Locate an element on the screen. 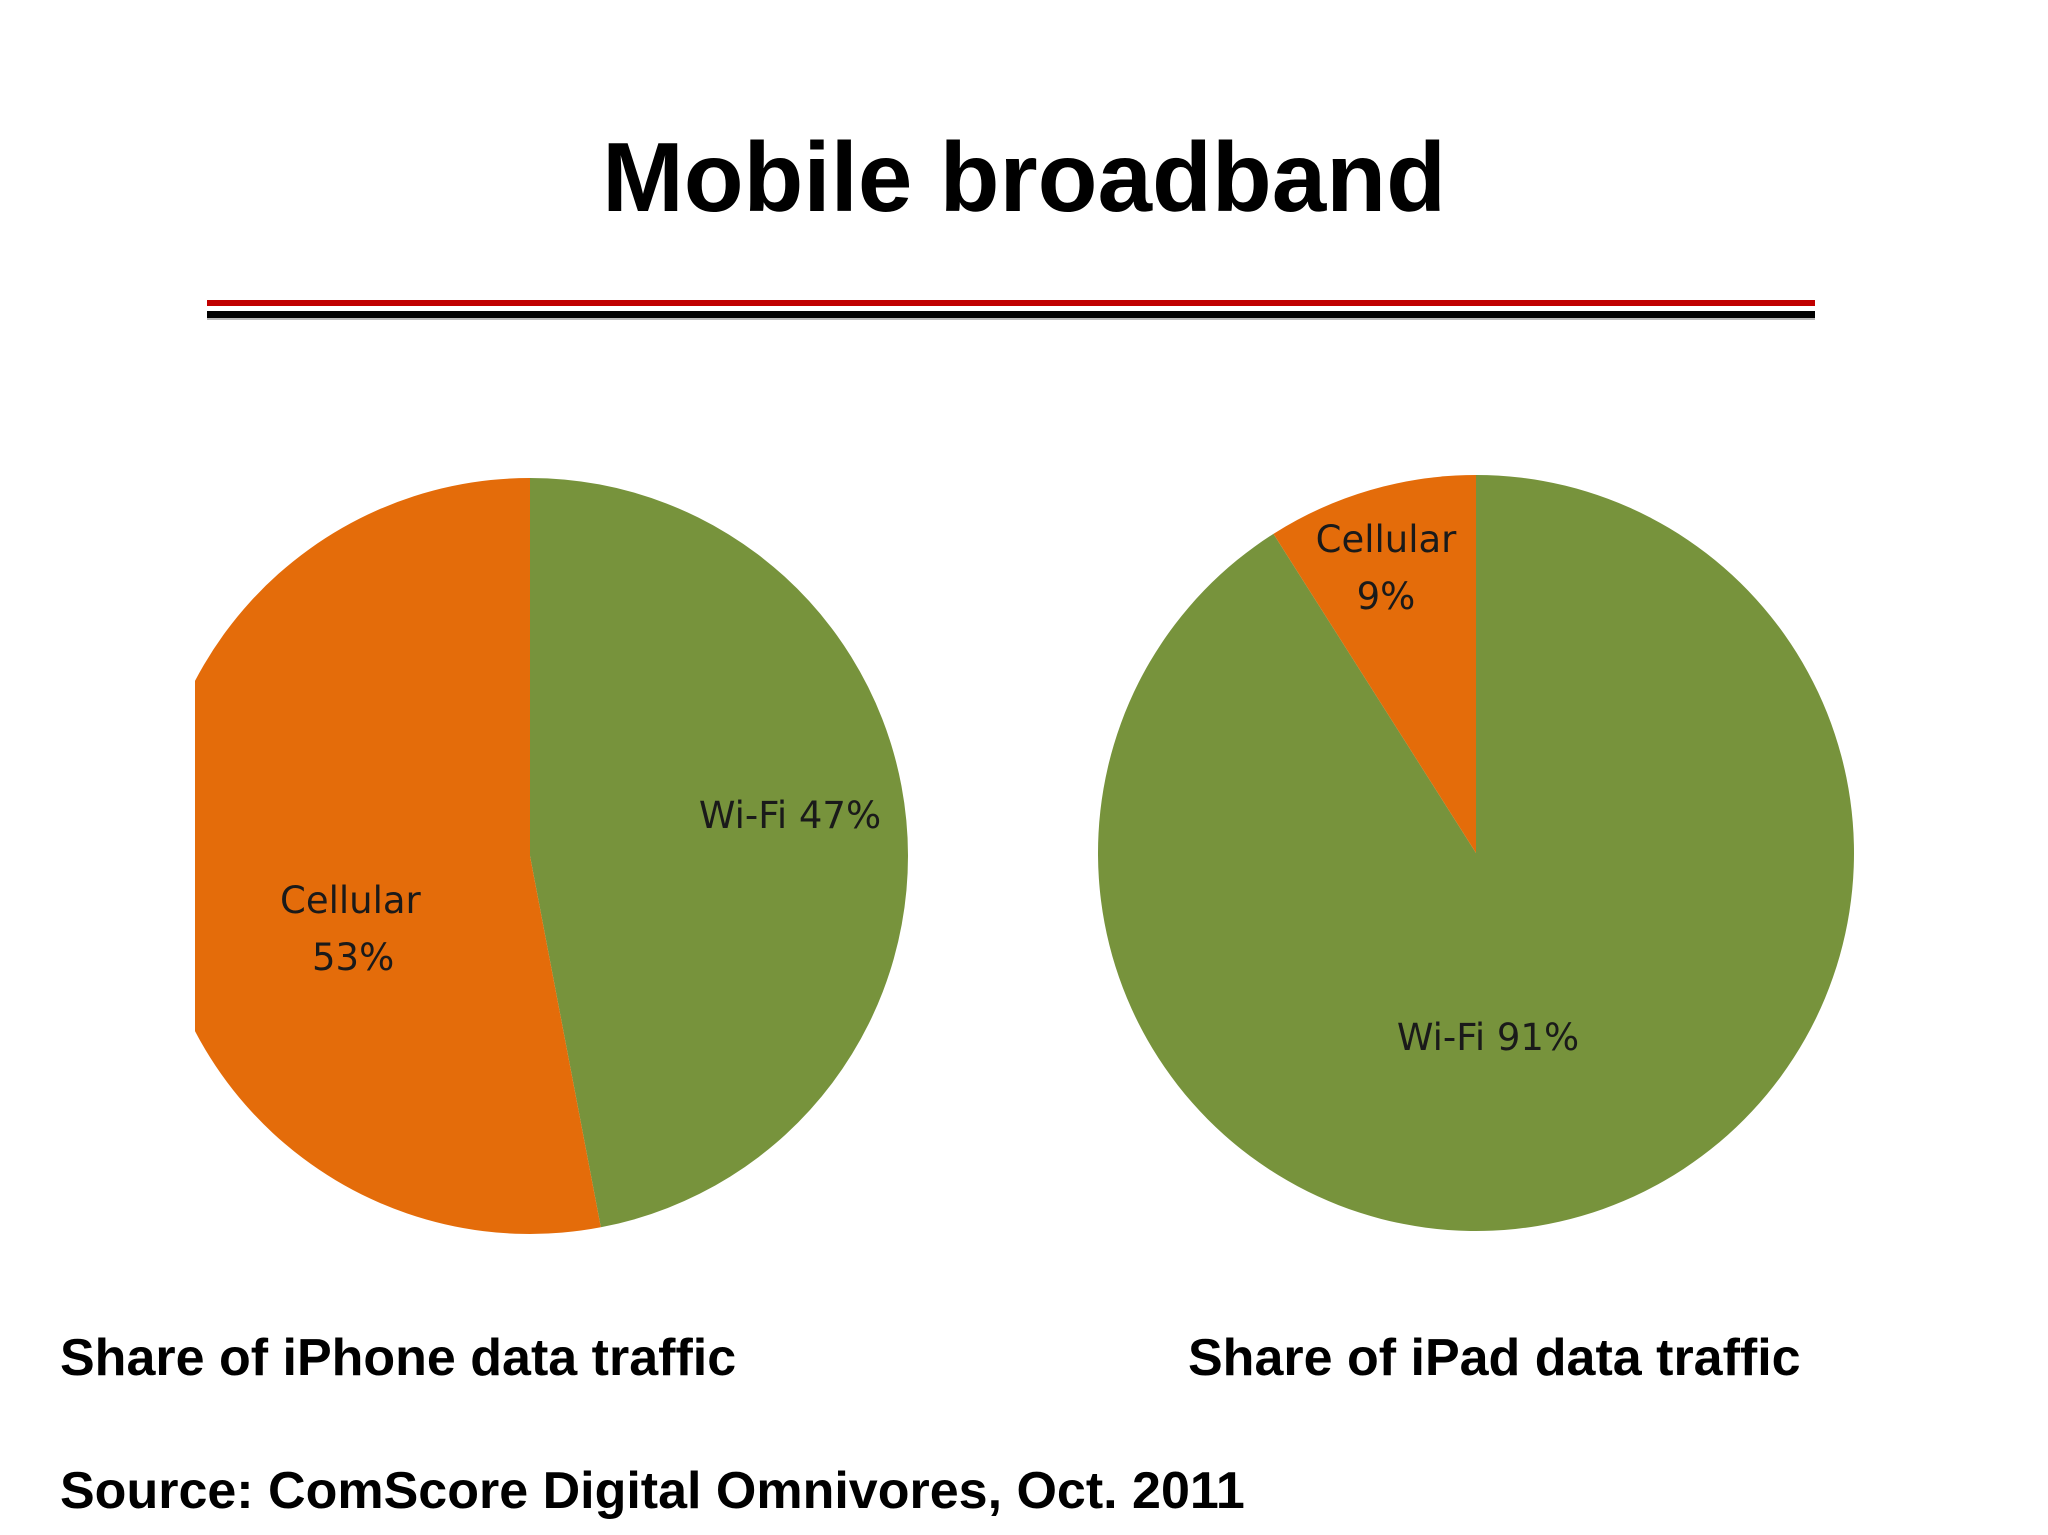 The height and width of the screenshot is (1535, 2048). title-rule-black is located at coordinates (1011, 314).